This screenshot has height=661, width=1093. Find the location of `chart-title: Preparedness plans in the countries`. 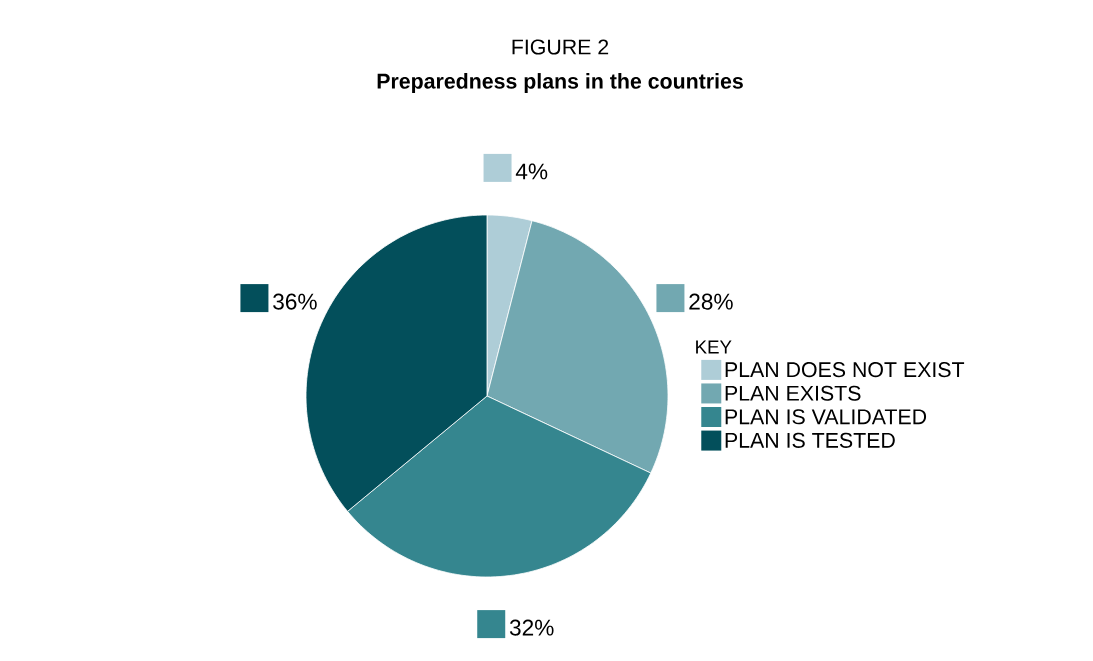

chart-title: Preparedness plans in the countries is located at coordinates (560, 83).